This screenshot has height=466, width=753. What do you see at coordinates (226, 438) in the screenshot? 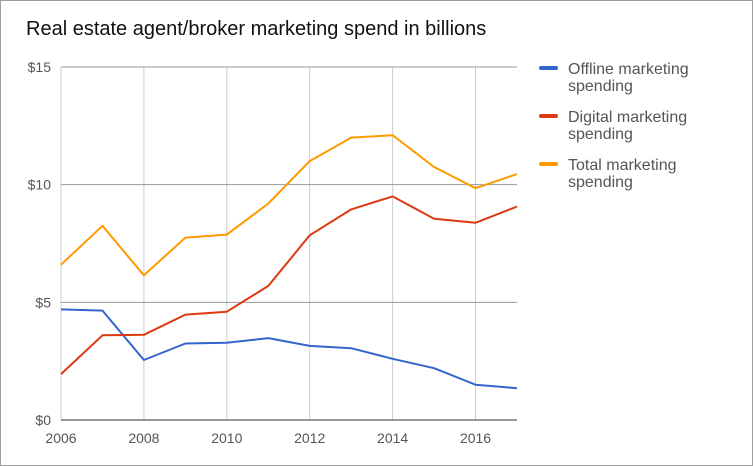
I see `x-tick-label: 2010` at bounding box center [226, 438].